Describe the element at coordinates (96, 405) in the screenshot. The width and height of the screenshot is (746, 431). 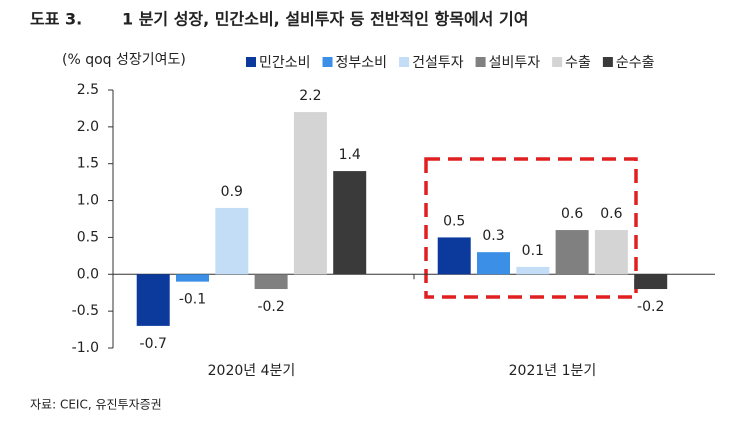
I see `source: 자료: CEIC, 유진투자증권` at that location.